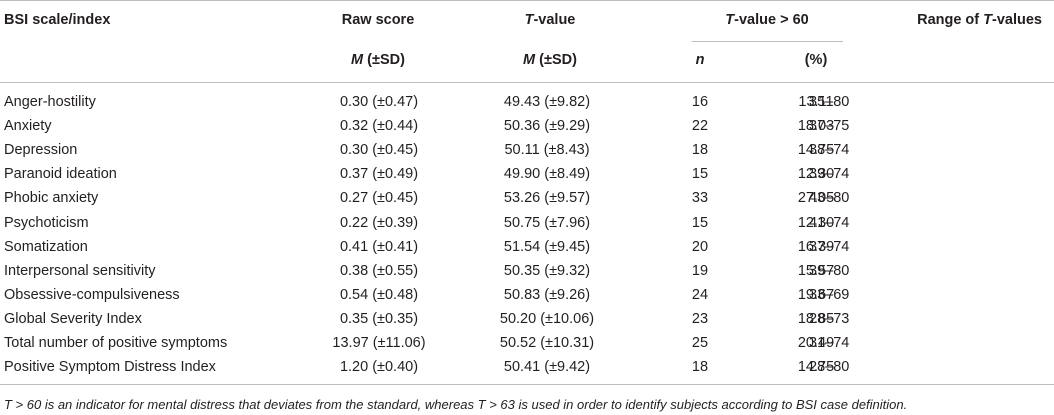 The image size is (1054, 415). What do you see at coordinates (547, 295) in the screenshot?
I see `row-t-value: 50.83 (±9.26)` at bounding box center [547, 295].